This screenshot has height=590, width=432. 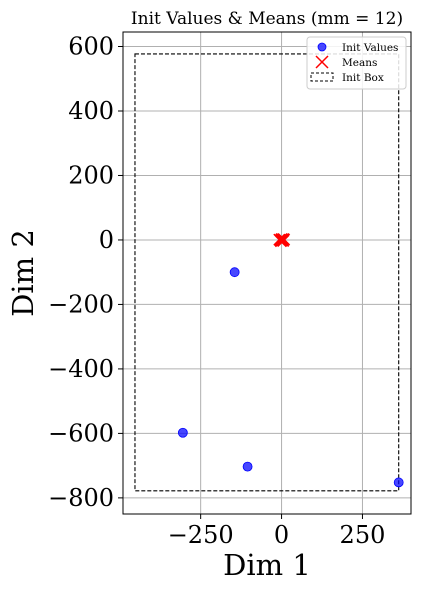 I want to click on mean-point, so click(x=281, y=240).